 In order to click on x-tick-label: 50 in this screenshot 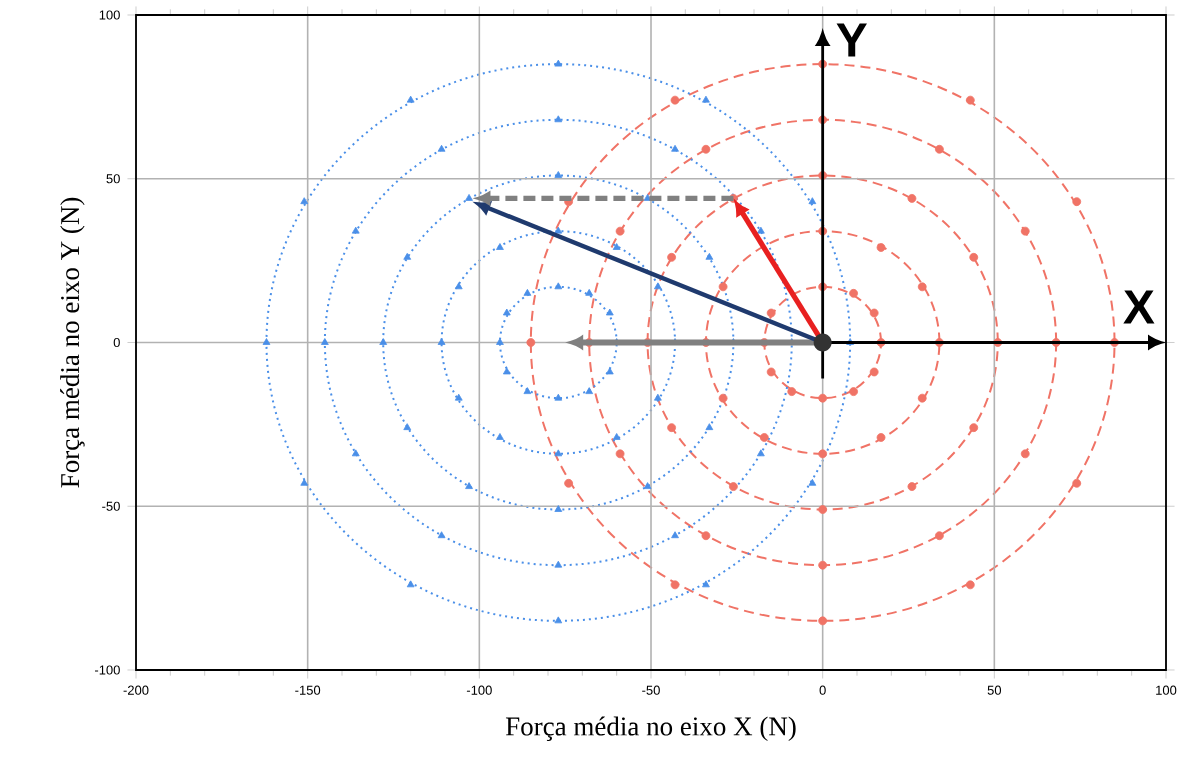, I will do `click(994, 690)`.